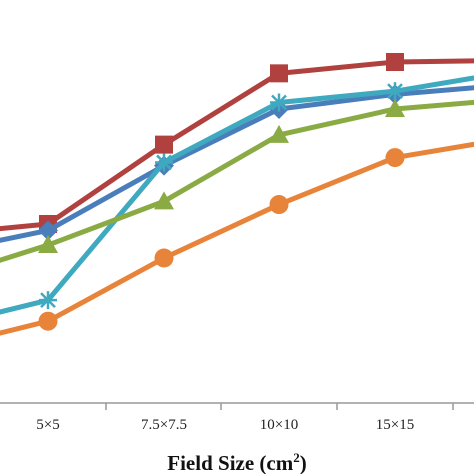 This screenshot has width=474, height=474. Describe the element at coordinates (47, 425) in the screenshot. I see `x-tick-label: 5×5` at that location.